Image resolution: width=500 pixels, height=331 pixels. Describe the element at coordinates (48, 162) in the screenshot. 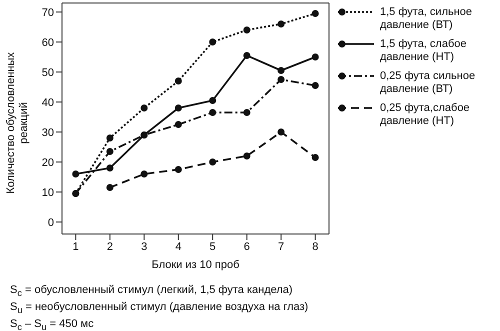

I see `y-tick-label: 20` at that location.